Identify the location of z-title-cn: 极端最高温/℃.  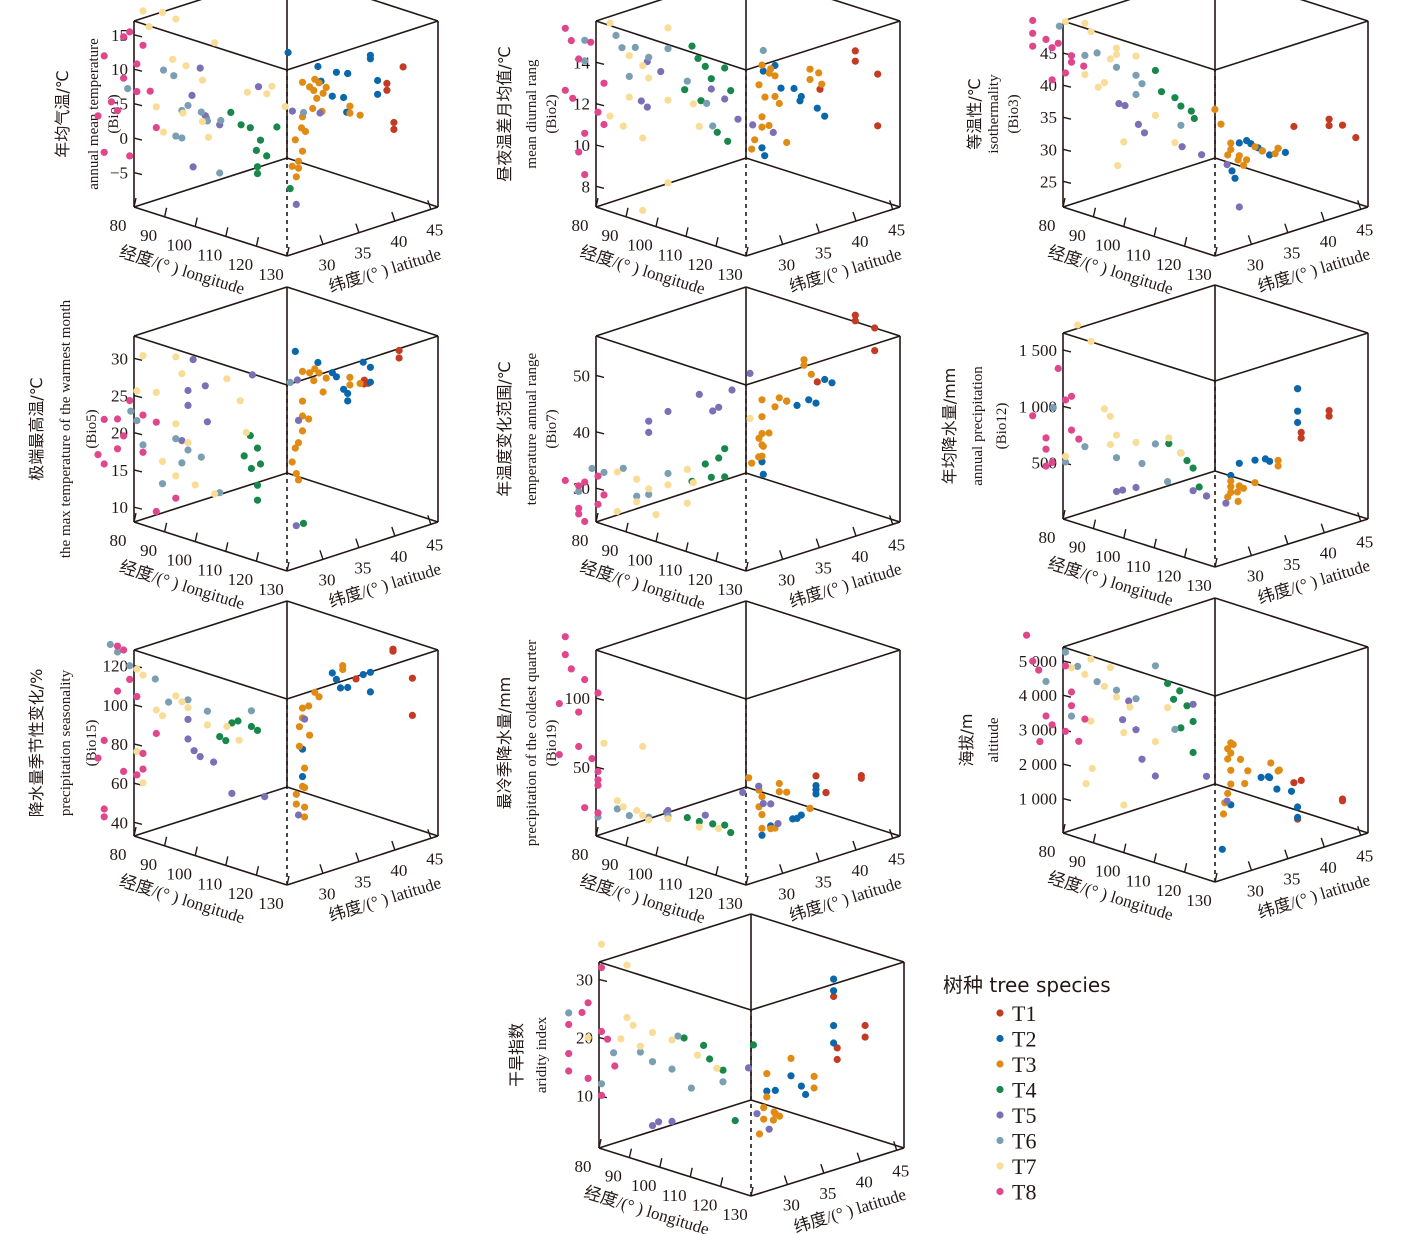
(36, 428).